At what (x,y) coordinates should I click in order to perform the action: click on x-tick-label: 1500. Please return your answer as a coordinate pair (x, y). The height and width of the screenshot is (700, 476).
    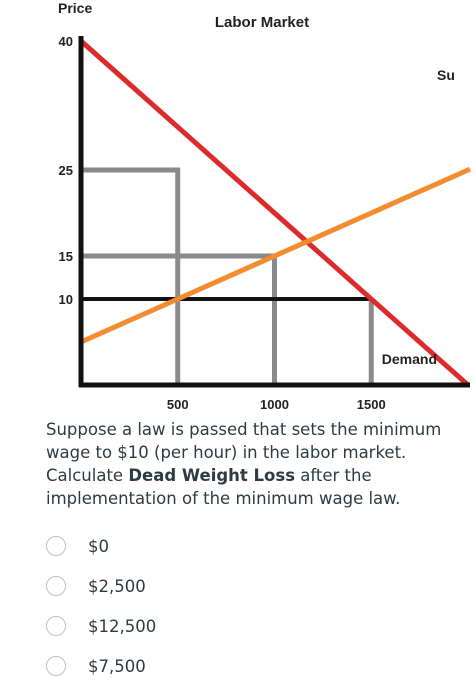
    Looking at the image, I should click on (371, 403).